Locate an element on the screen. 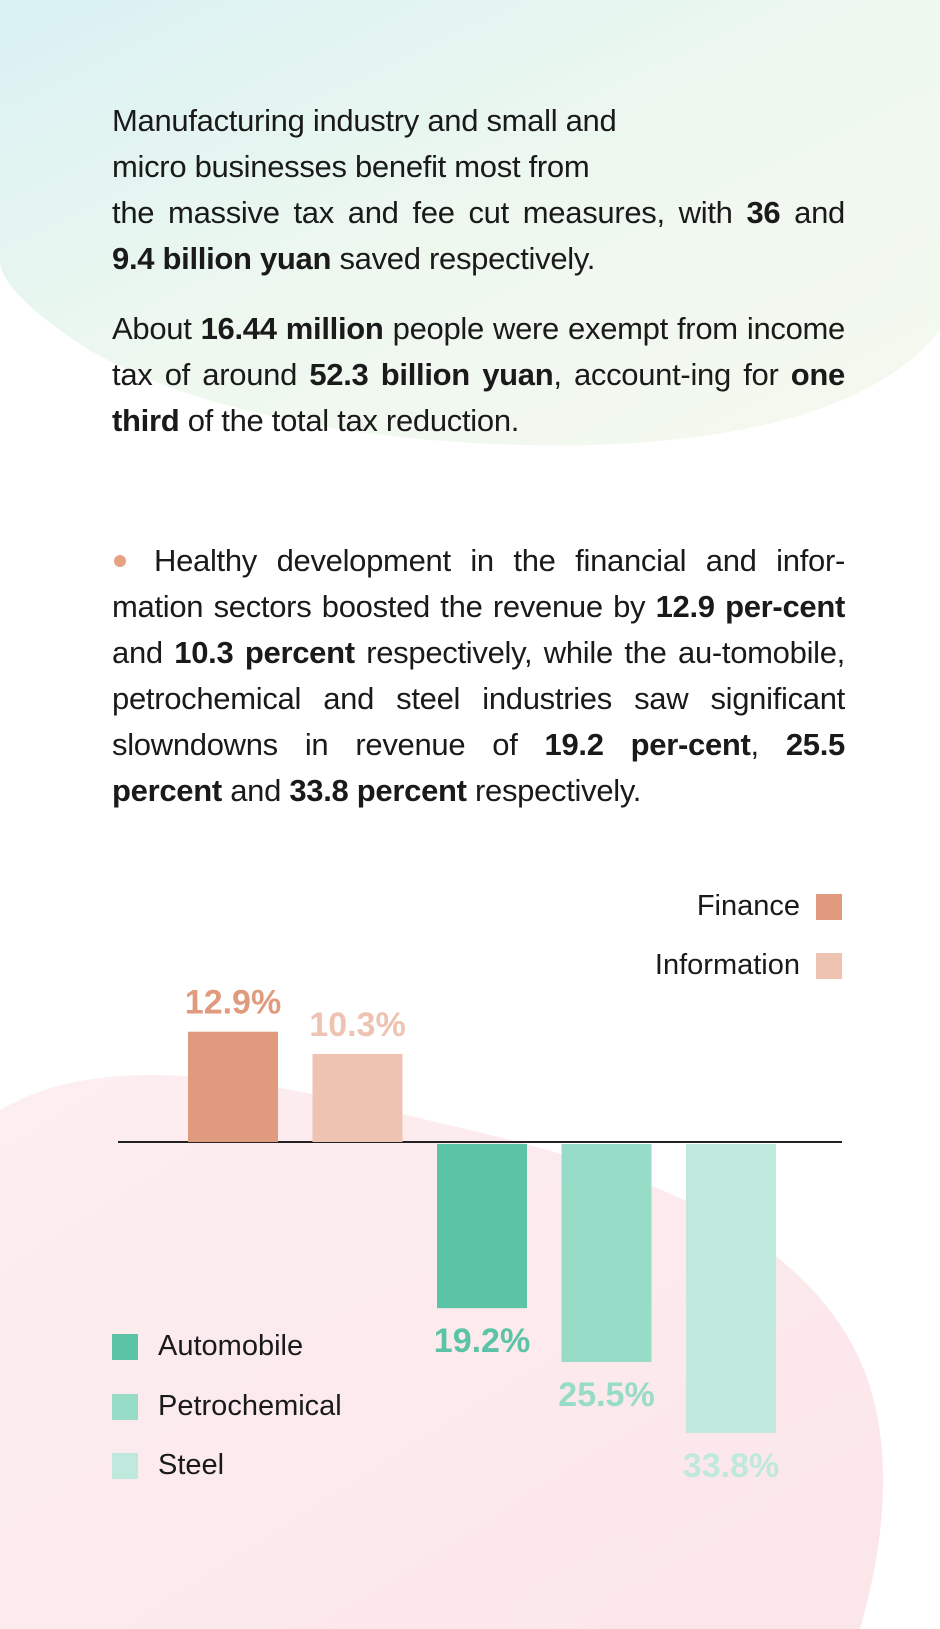 The image size is (940, 1629). p1-value-36: 36 is located at coordinates (763, 212).